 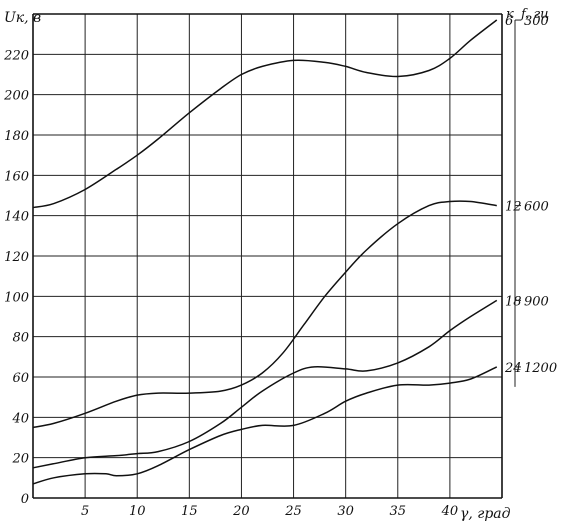 I want to click on y-tick-label: 180, so click(x=16, y=136).